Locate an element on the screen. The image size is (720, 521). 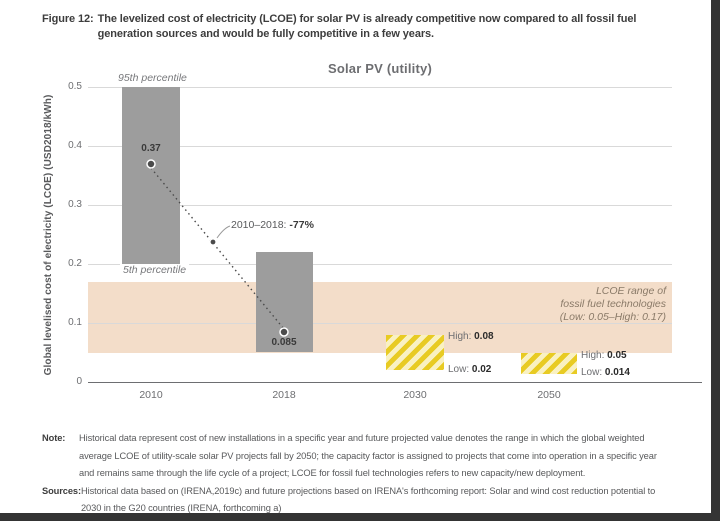
low-2030-prefix: Low: is located at coordinates (460, 369).